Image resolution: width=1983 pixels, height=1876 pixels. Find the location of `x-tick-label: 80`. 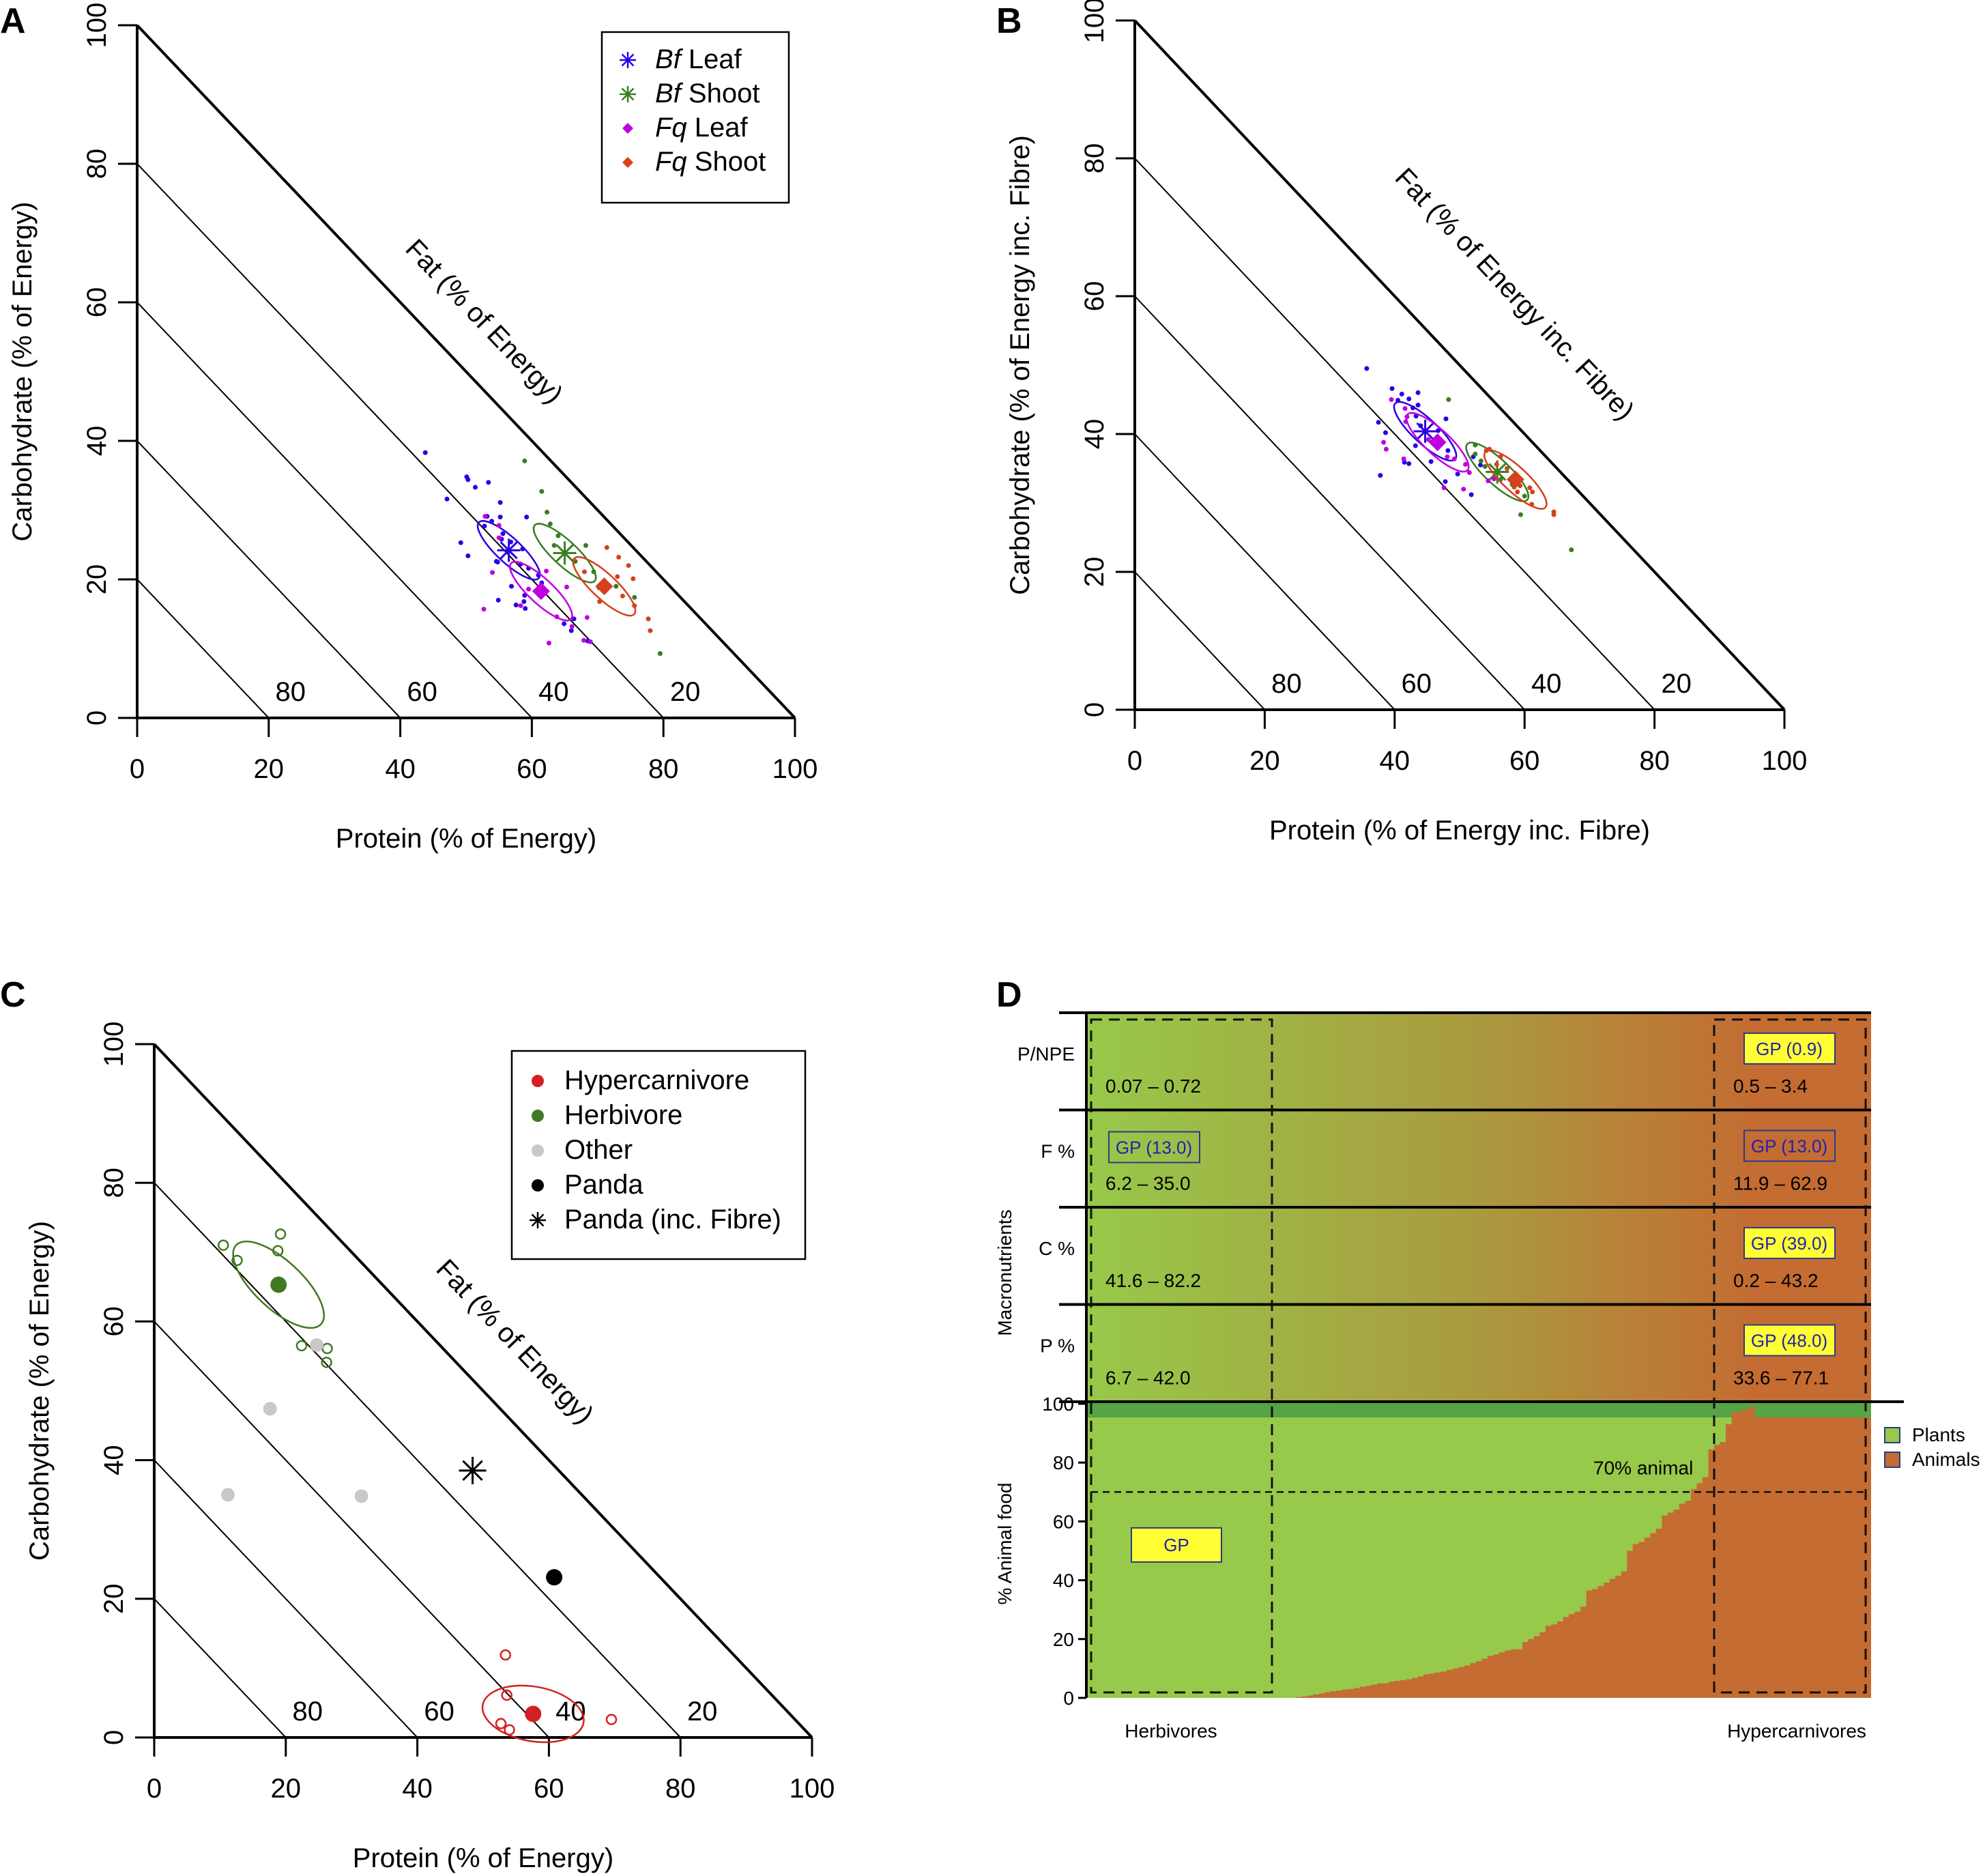

x-tick-label: 80 is located at coordinates (1654, 761).